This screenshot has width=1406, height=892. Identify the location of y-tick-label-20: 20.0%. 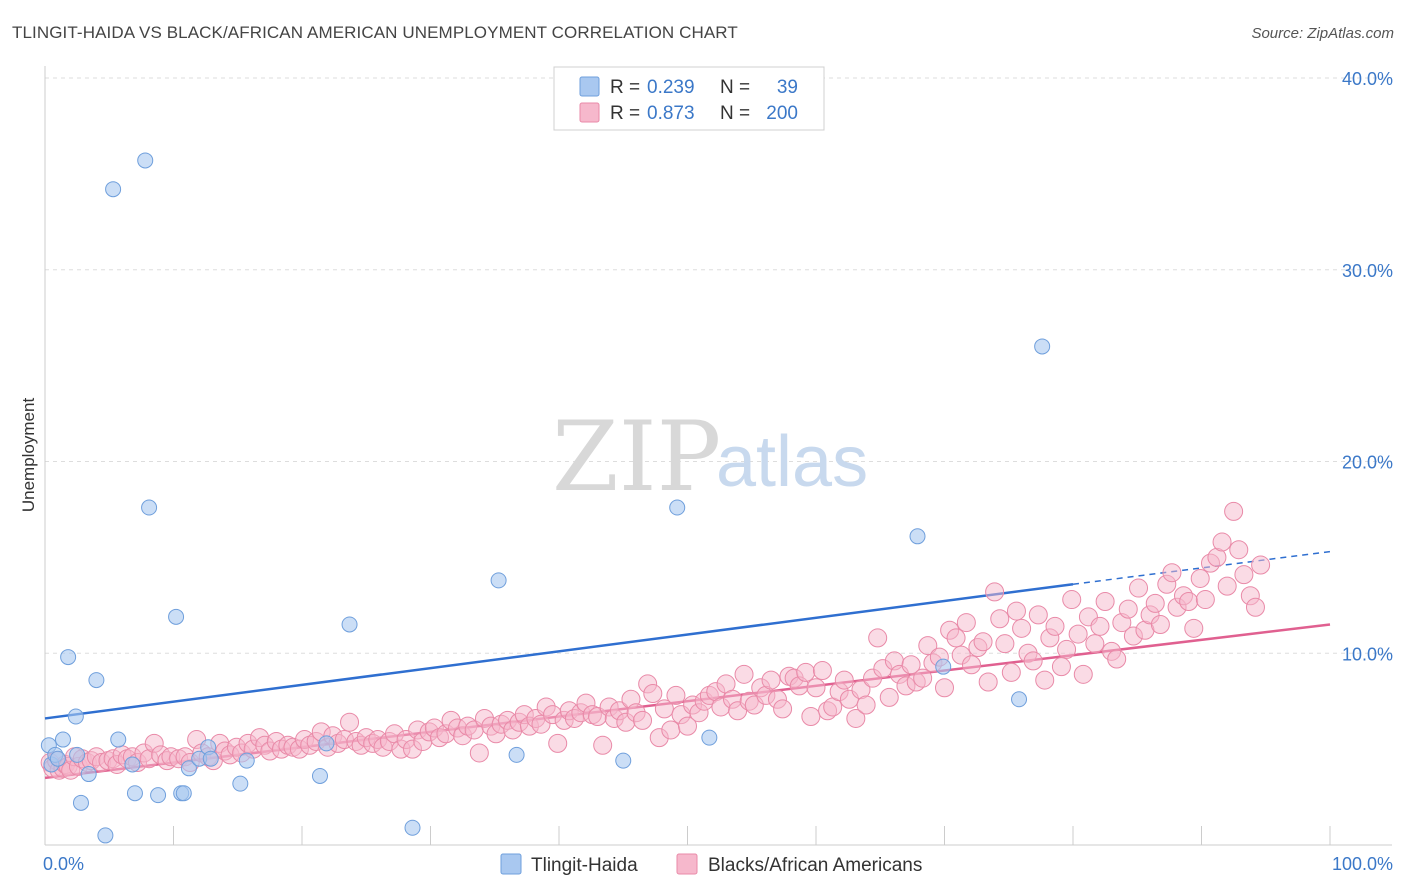
(1367, 463).